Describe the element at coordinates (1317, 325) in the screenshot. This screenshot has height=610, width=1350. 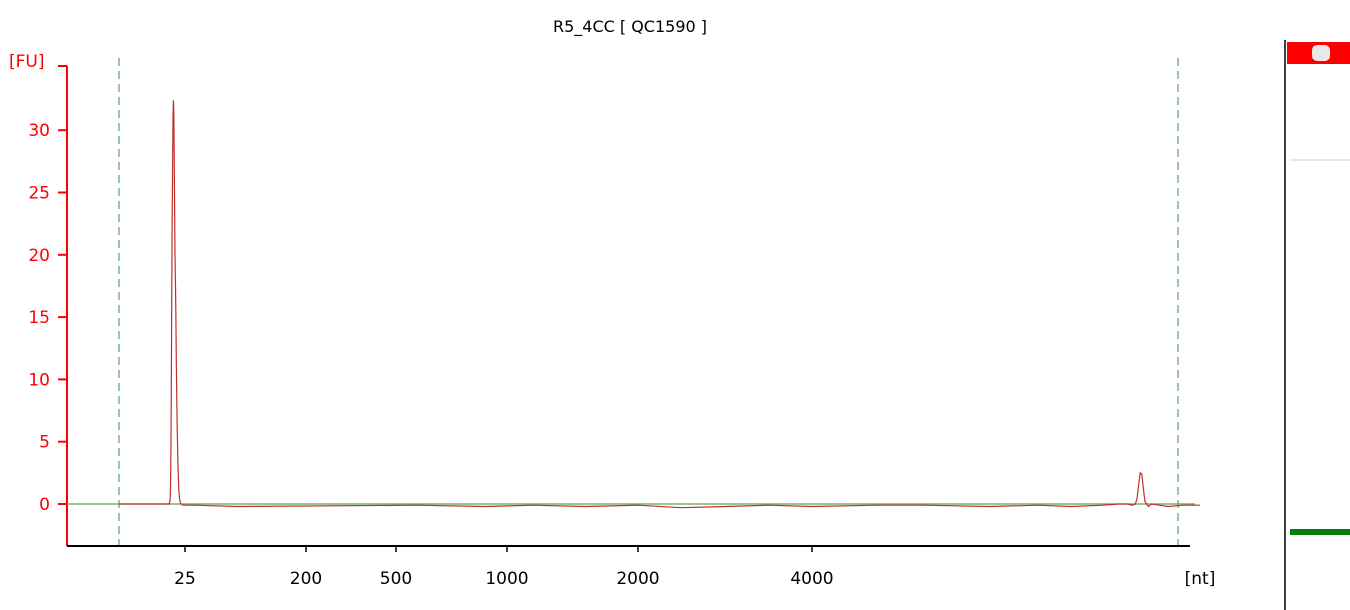
I see `gel-lane-panel` at that location.